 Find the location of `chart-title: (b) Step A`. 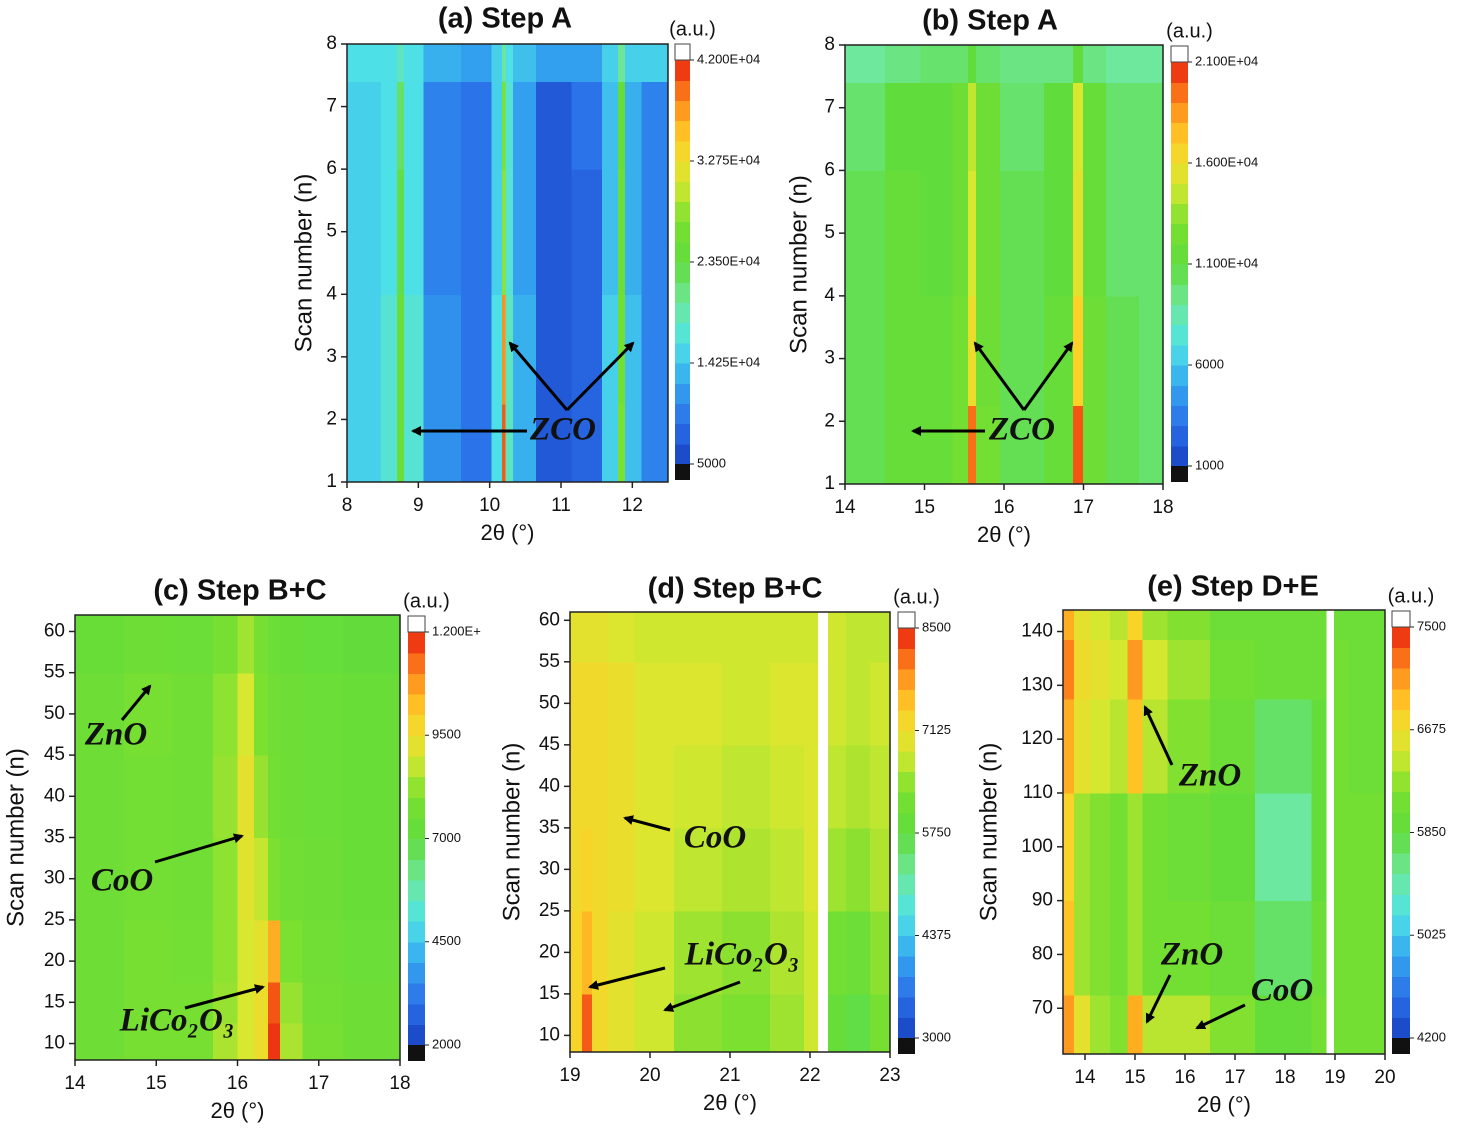

chart-title: (b) Step A is located at coordinates (990, 21).